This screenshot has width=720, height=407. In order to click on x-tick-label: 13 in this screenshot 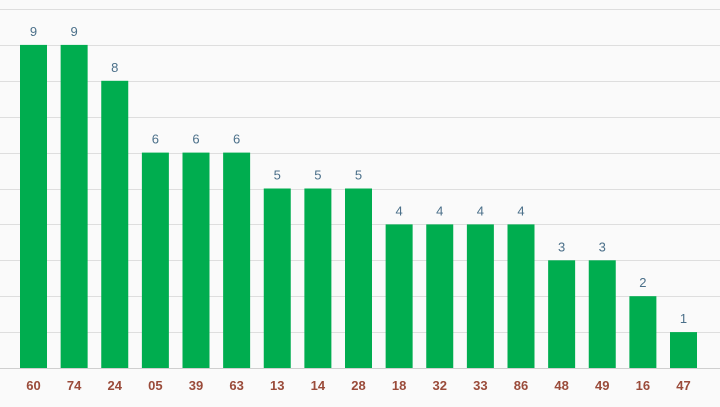, I will do `click(277, 385)`.